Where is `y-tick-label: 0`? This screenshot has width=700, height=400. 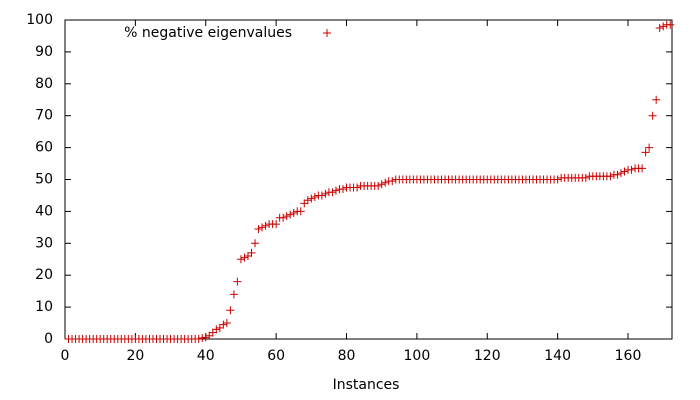 y-tick-label: 0 is located at coordinates (48, 339).